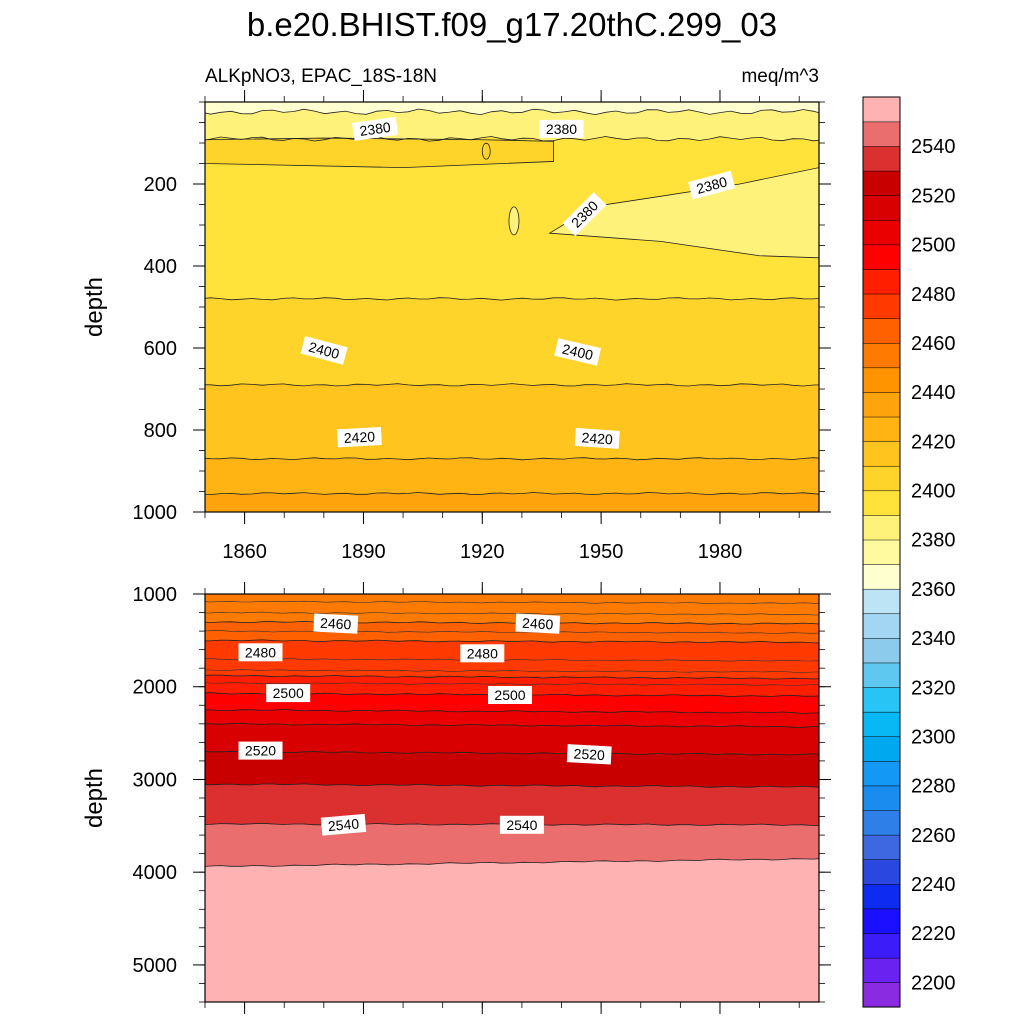  I want to click on colorbar-tick-label: 2480, so click(933, 295).